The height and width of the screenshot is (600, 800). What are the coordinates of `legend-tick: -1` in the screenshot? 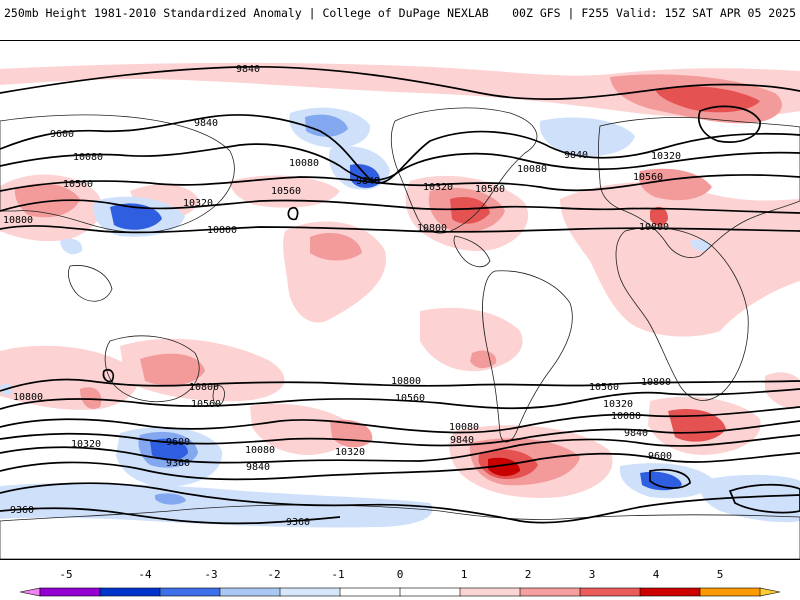 It's located at (338, 574).